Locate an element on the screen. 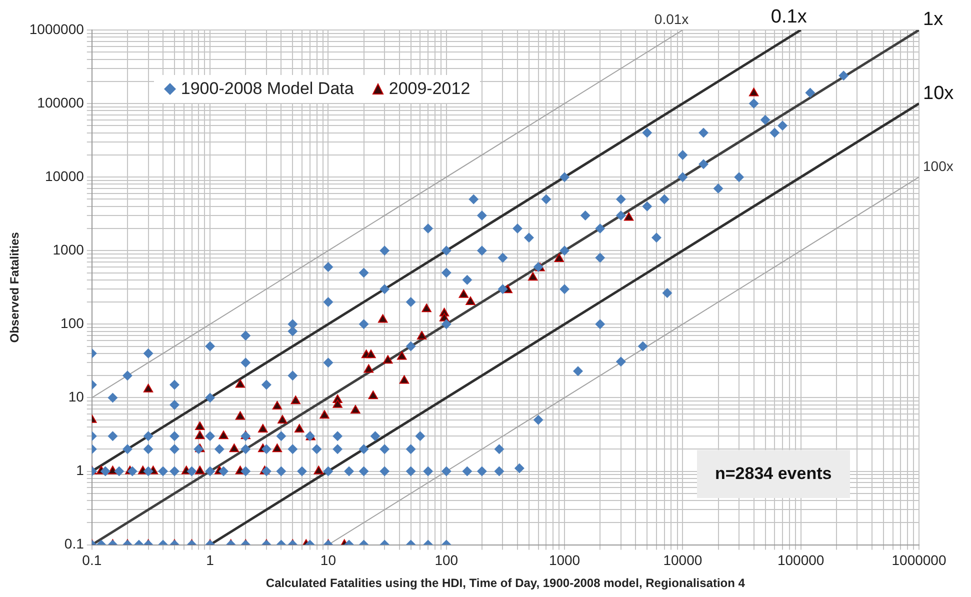  y-tick-label: 100000 is located at coordinates (60, 102).